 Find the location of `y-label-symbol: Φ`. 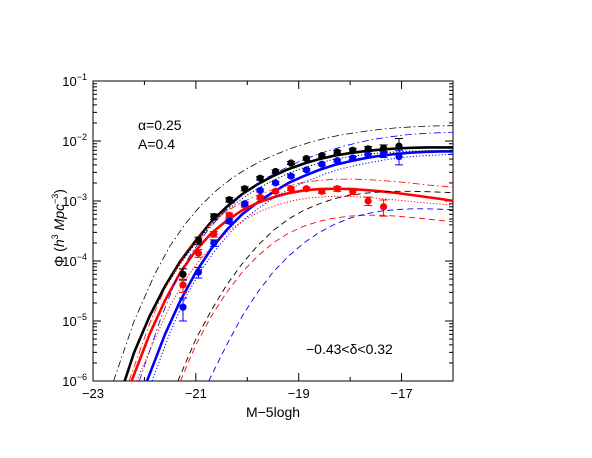

y-label-symbol: Φ is located at coordinates (59, 261).